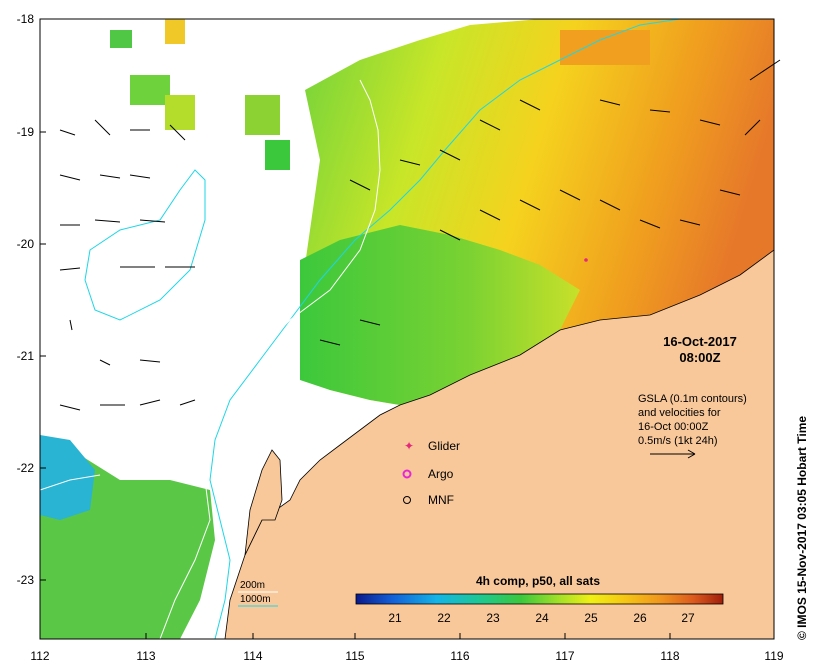 The width and height of the screenshot is (818, 672). Describe the element at coordinates (39, 656) in the screenshot. I see `lon-label: 112` at that location.